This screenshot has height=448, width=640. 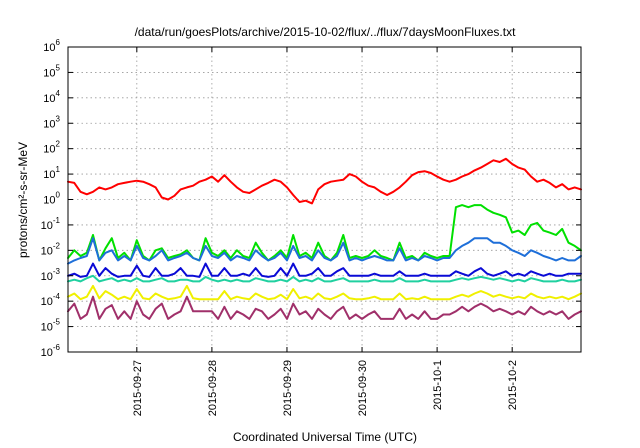 I want to click on y-tick-label: 10⁻⁵, so click(x=51, y=326).